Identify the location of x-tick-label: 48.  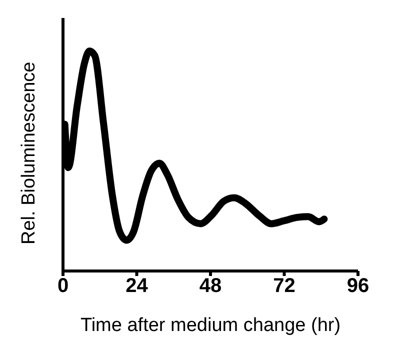
(210, 286).